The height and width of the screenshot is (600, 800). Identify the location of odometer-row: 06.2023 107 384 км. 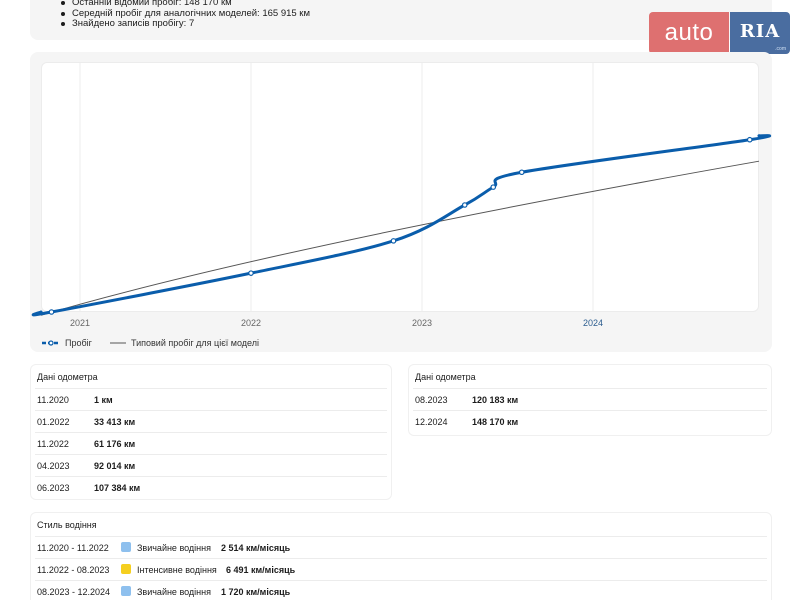
(211, 487).